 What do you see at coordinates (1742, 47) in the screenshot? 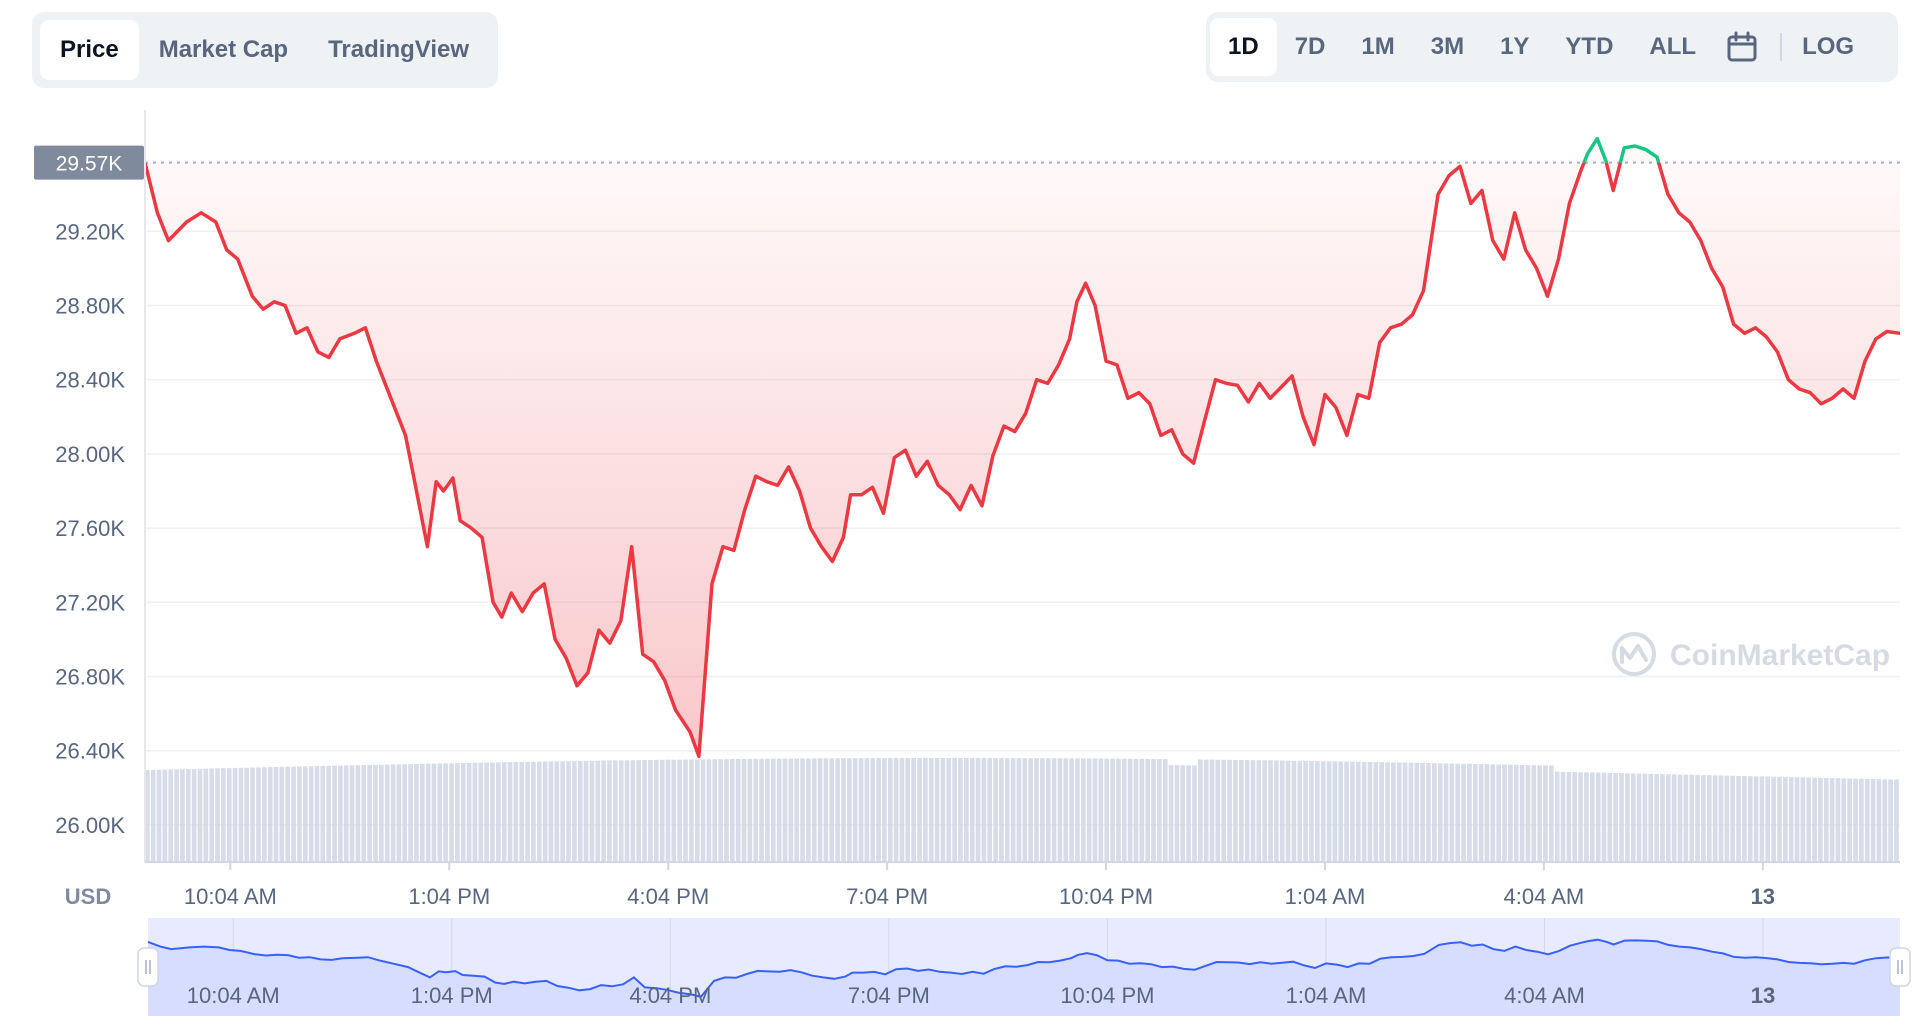
I see `calendar-icon` at bounding box center [1742, 47].